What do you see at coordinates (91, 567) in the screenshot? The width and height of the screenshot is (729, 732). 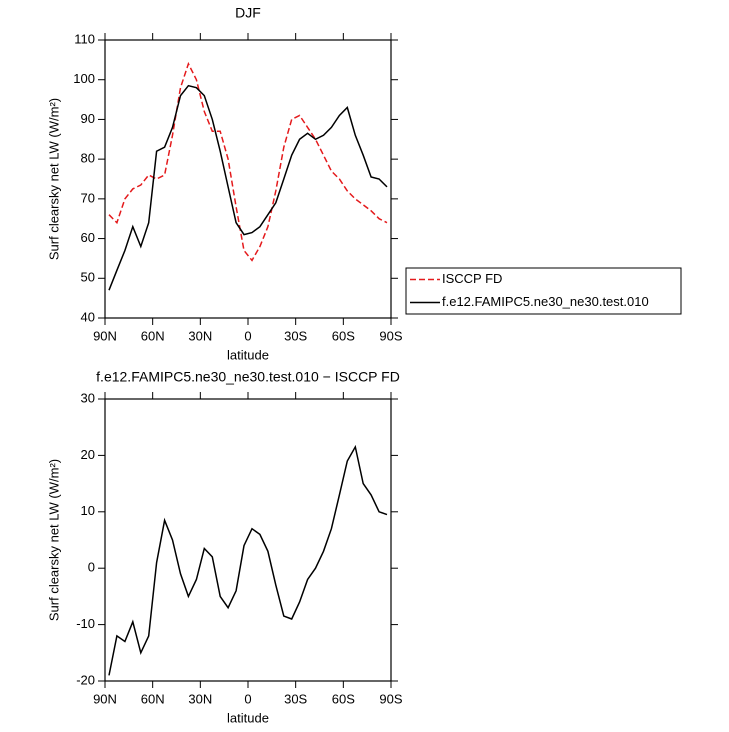 I see `y-tick-label: 0` at bounding box center [91, 567].